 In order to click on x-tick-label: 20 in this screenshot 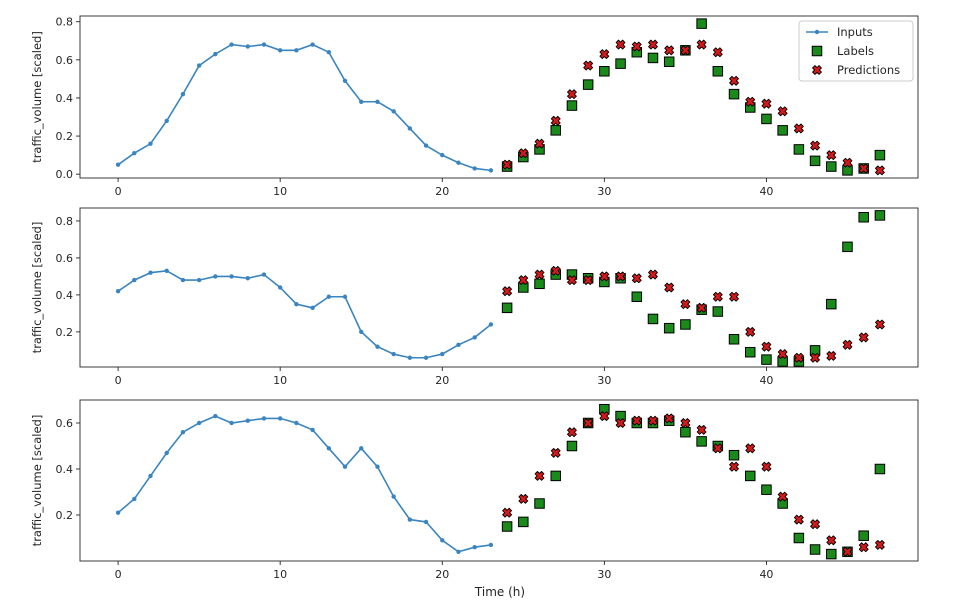, I will do `click(442, 380)`.